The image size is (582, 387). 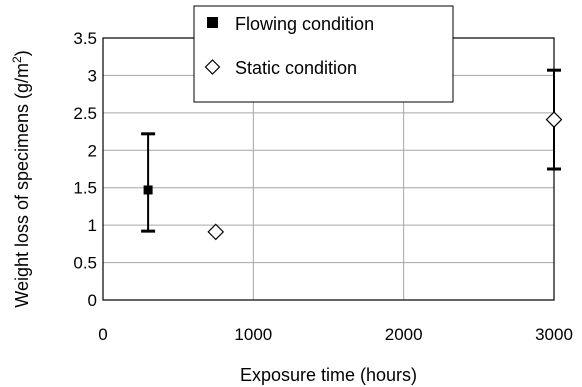 What do you see at coordinates (304, 24) in the screenshot?
I see `legend-label-flowing: Flowing condition` at bounding box center [304, 24].